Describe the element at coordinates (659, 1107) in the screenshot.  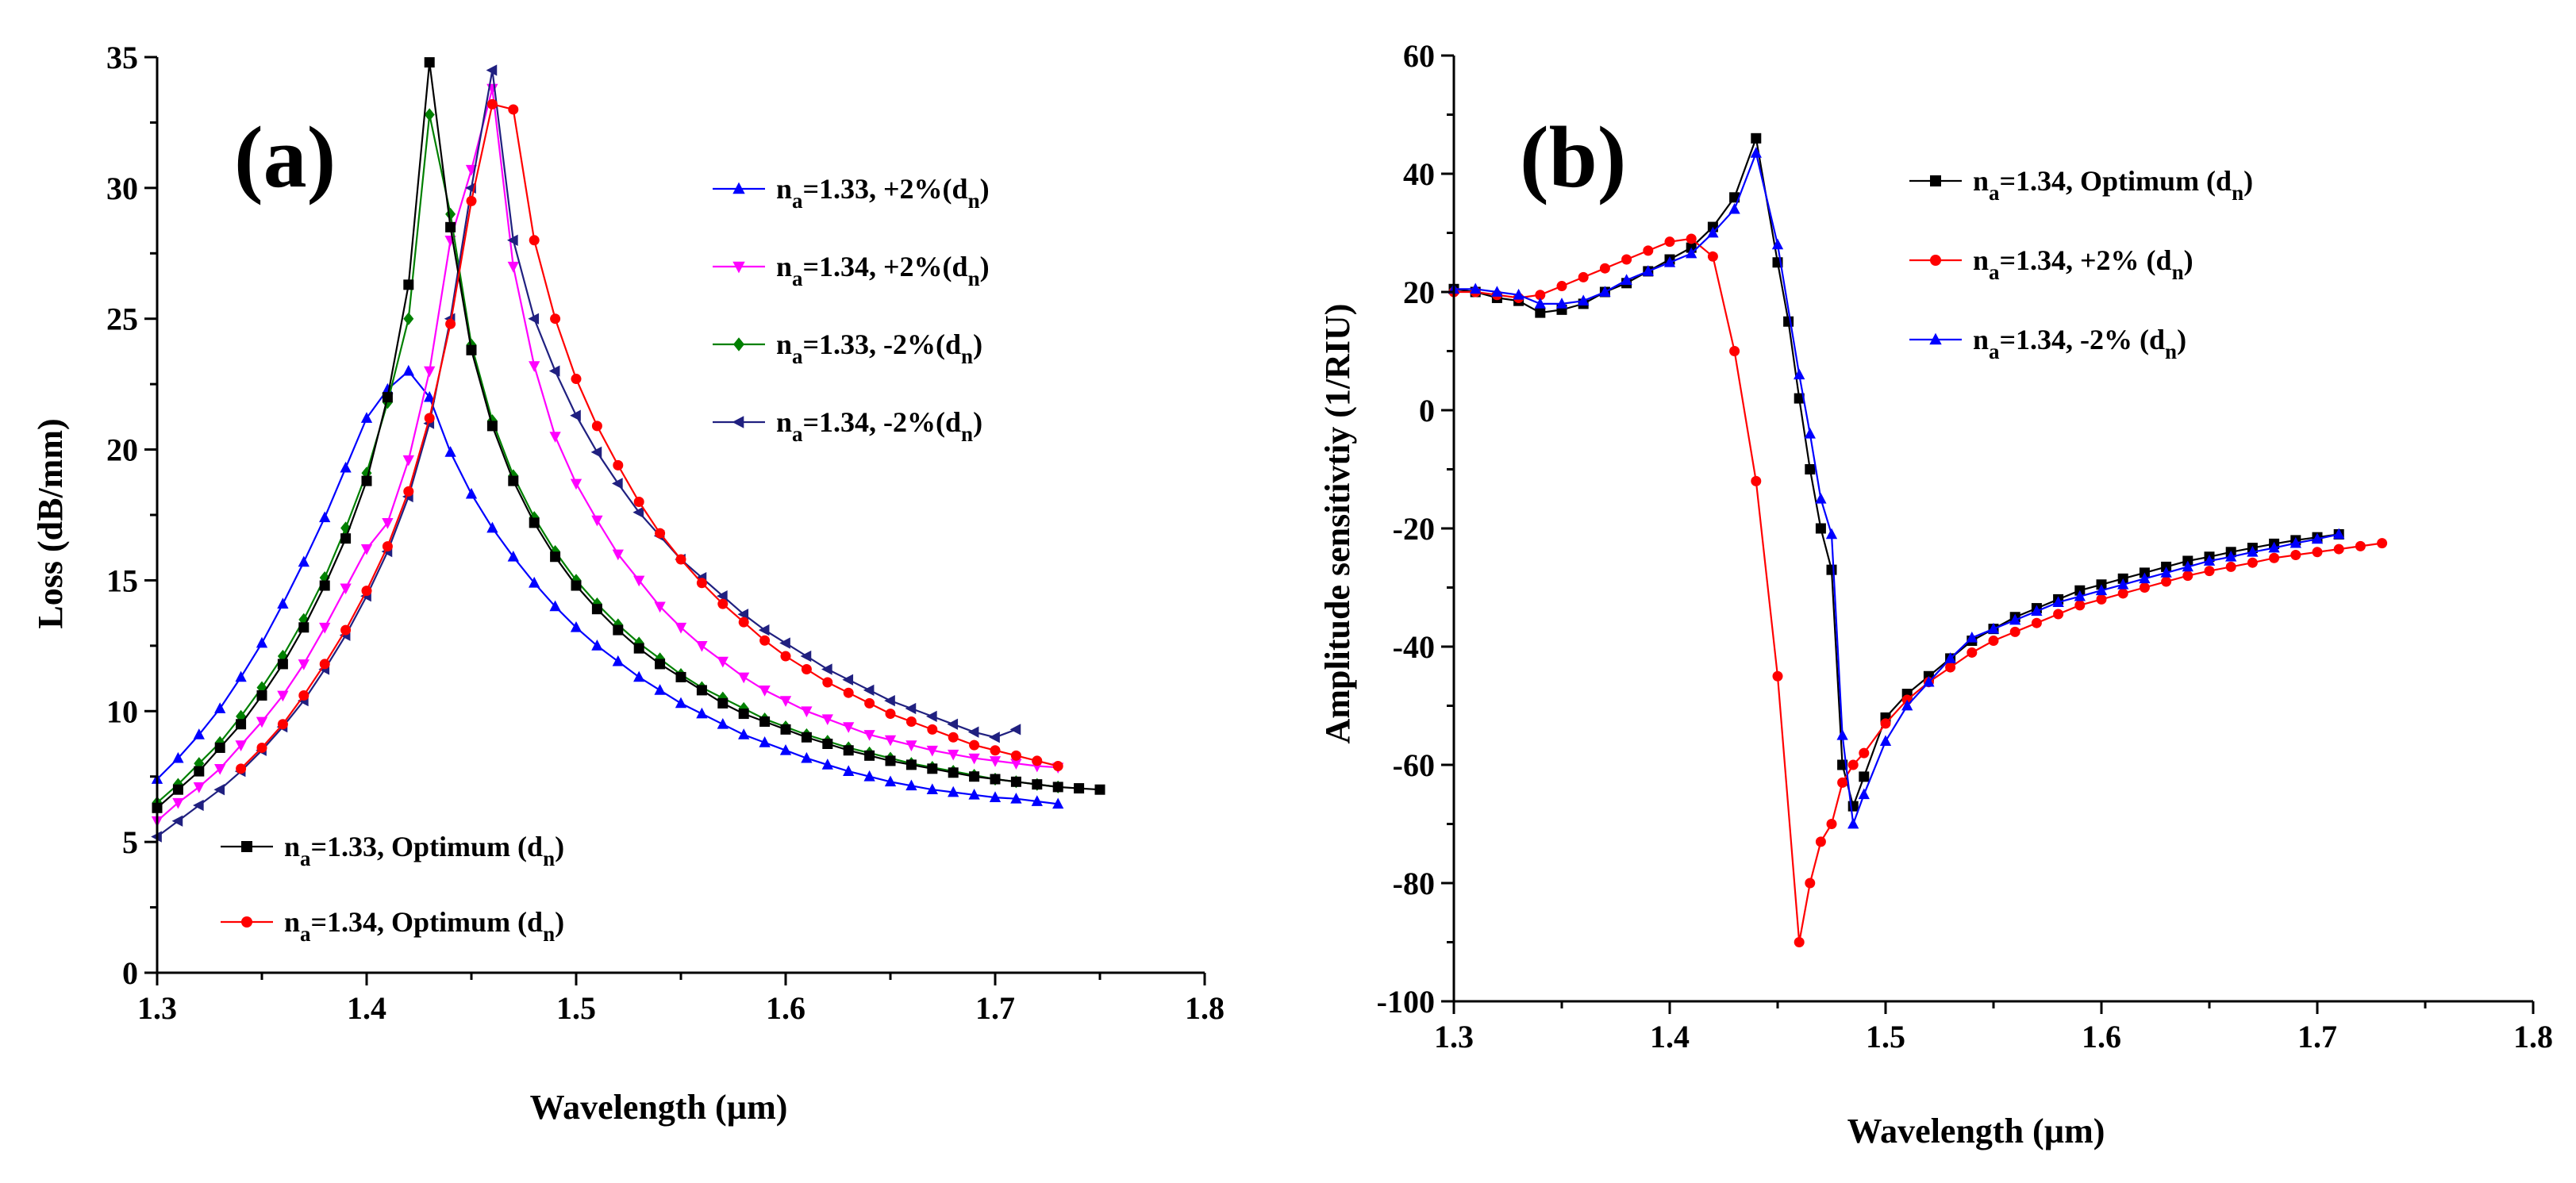
I see `panel-a-x-axis-title: Wavelength (µm)` at that location.